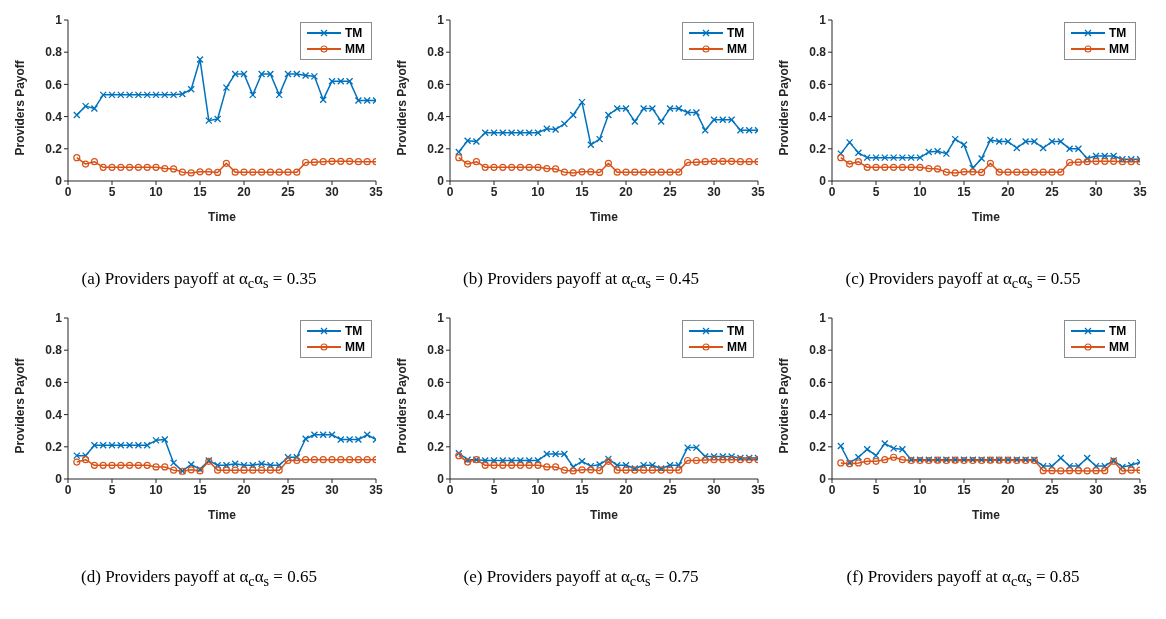  What do you see at coordinates (199, 281) in the screenshot?
I see `text: (a) Providers payoff at α$_{c}$α$_{s}$ = 0.35` at bounding box center [199, 281].